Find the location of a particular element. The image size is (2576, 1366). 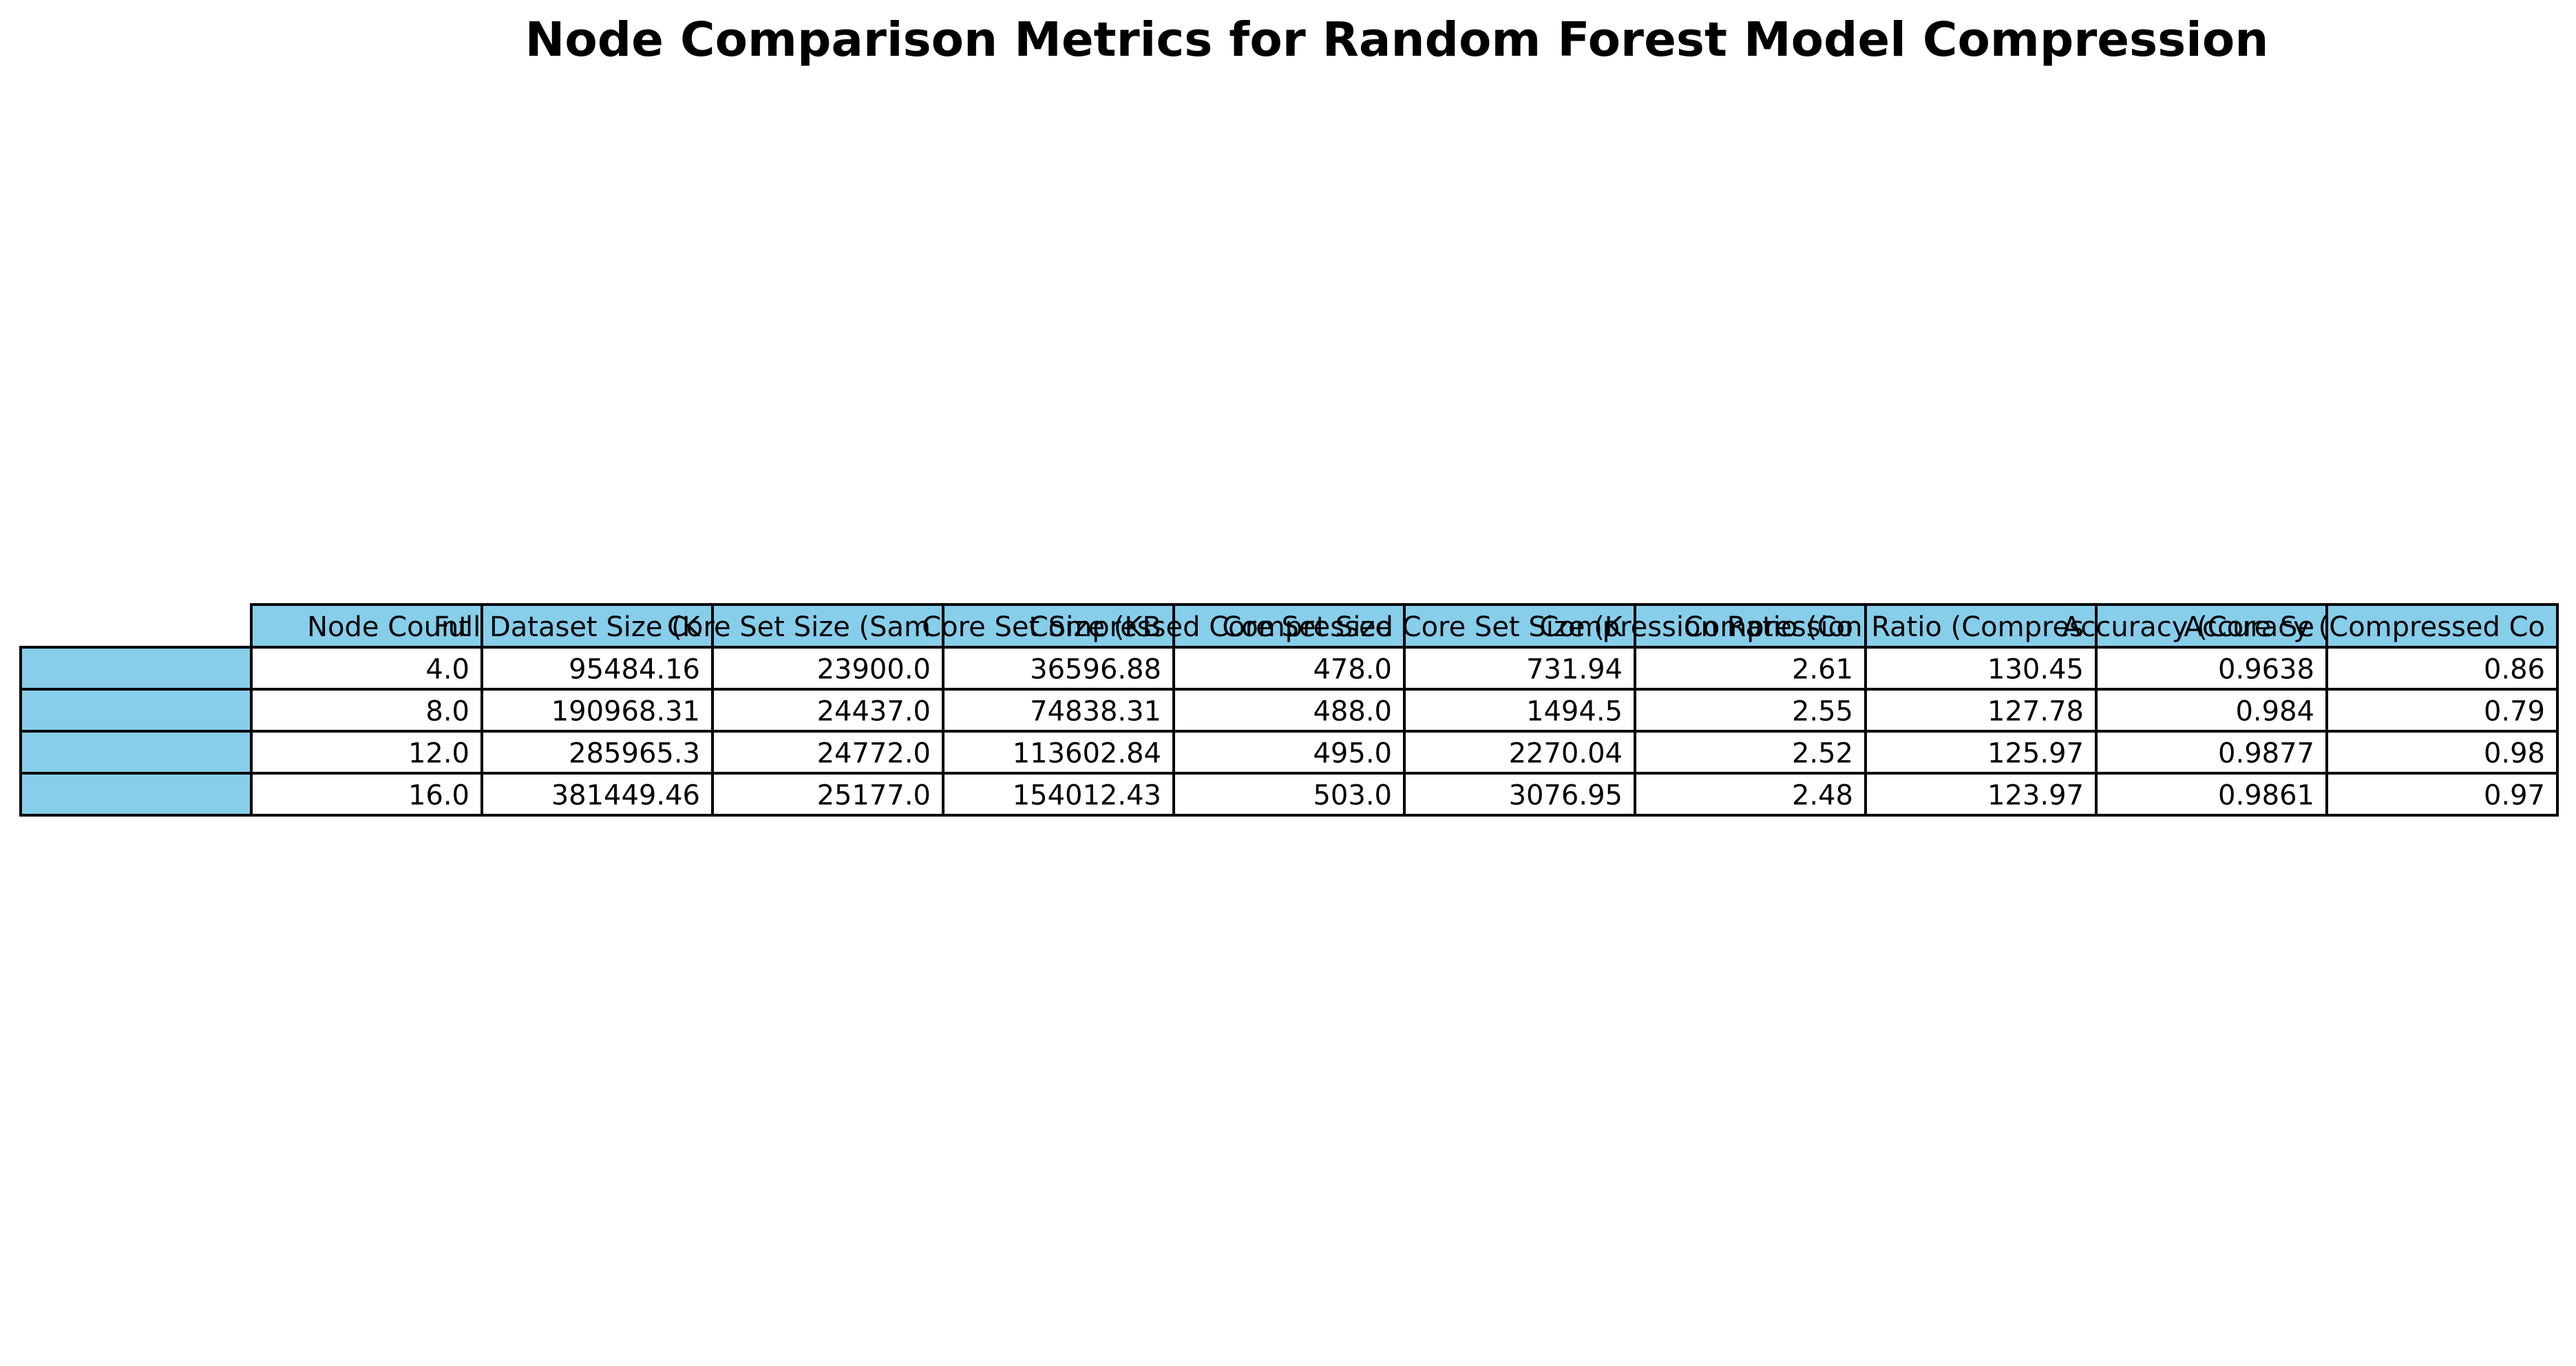

table-cell-value: 2.48 is located at coordinates (1823, 796).